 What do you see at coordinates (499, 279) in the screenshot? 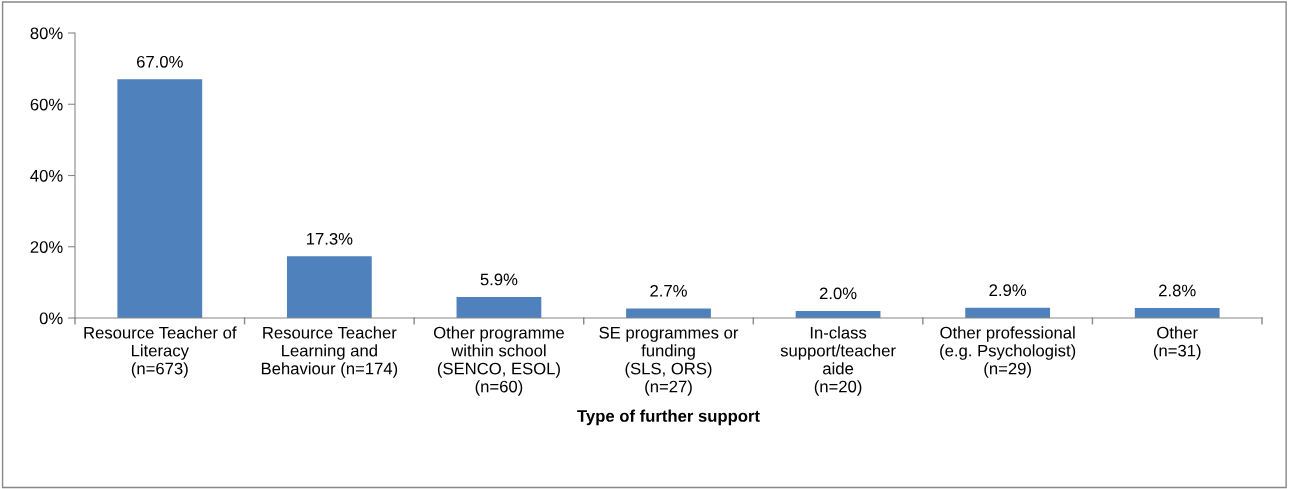
I see `data-label: 5.9%` at bounding box center [499, 279].